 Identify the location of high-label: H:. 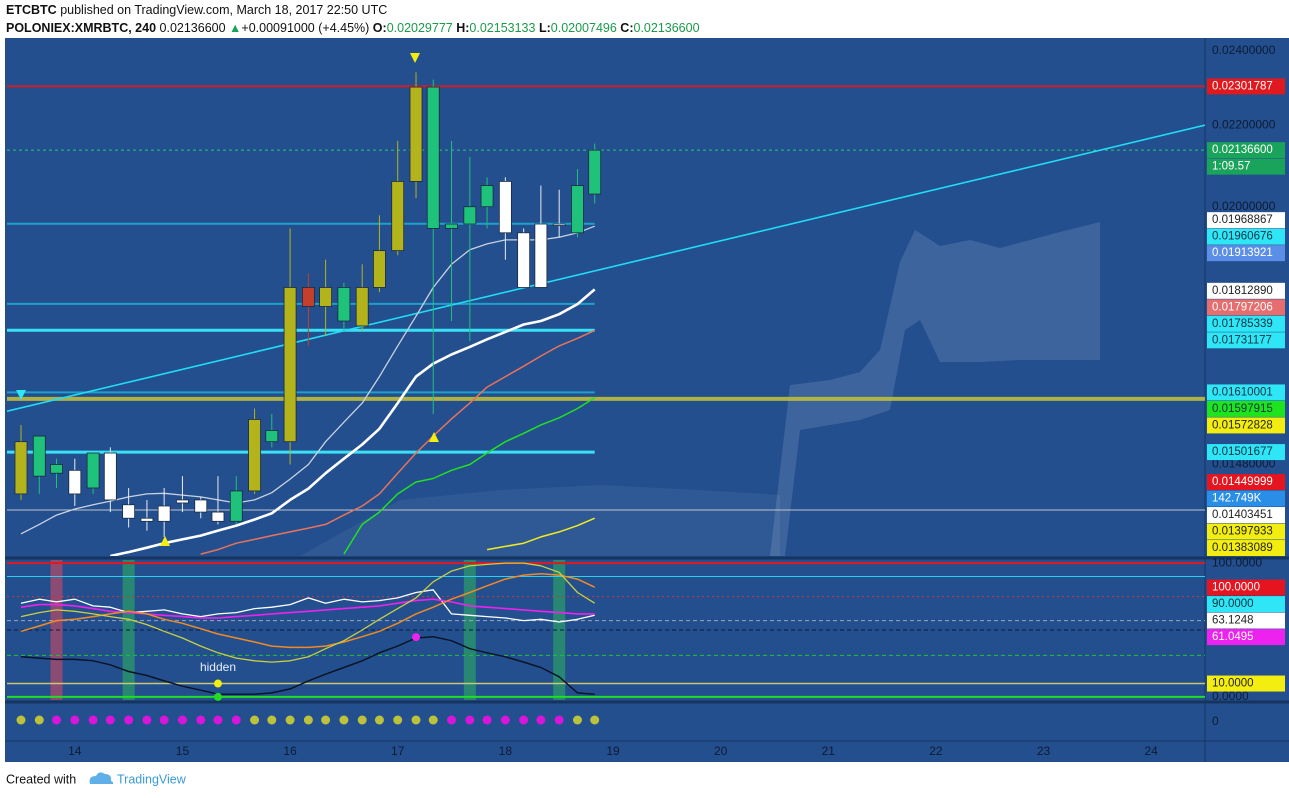
(462, 28).